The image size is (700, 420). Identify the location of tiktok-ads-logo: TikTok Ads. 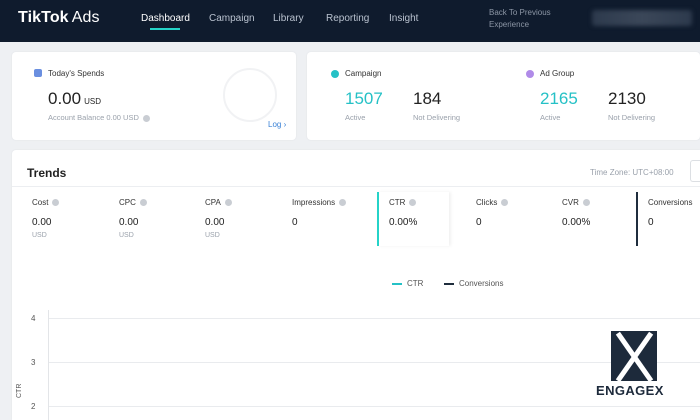
(59, 18).